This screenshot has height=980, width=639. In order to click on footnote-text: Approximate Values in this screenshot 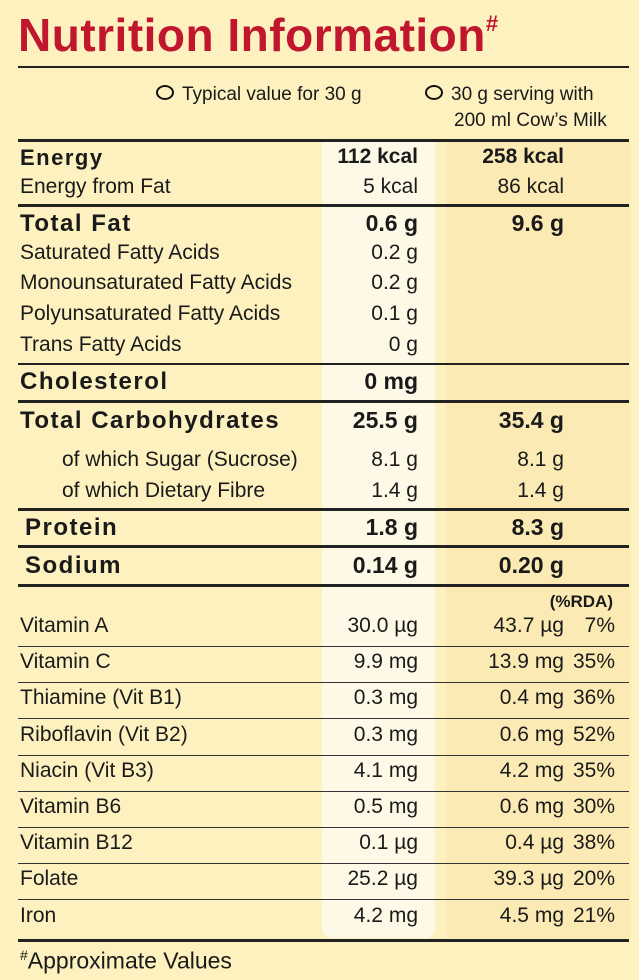, I will do `click(129, 960)`.